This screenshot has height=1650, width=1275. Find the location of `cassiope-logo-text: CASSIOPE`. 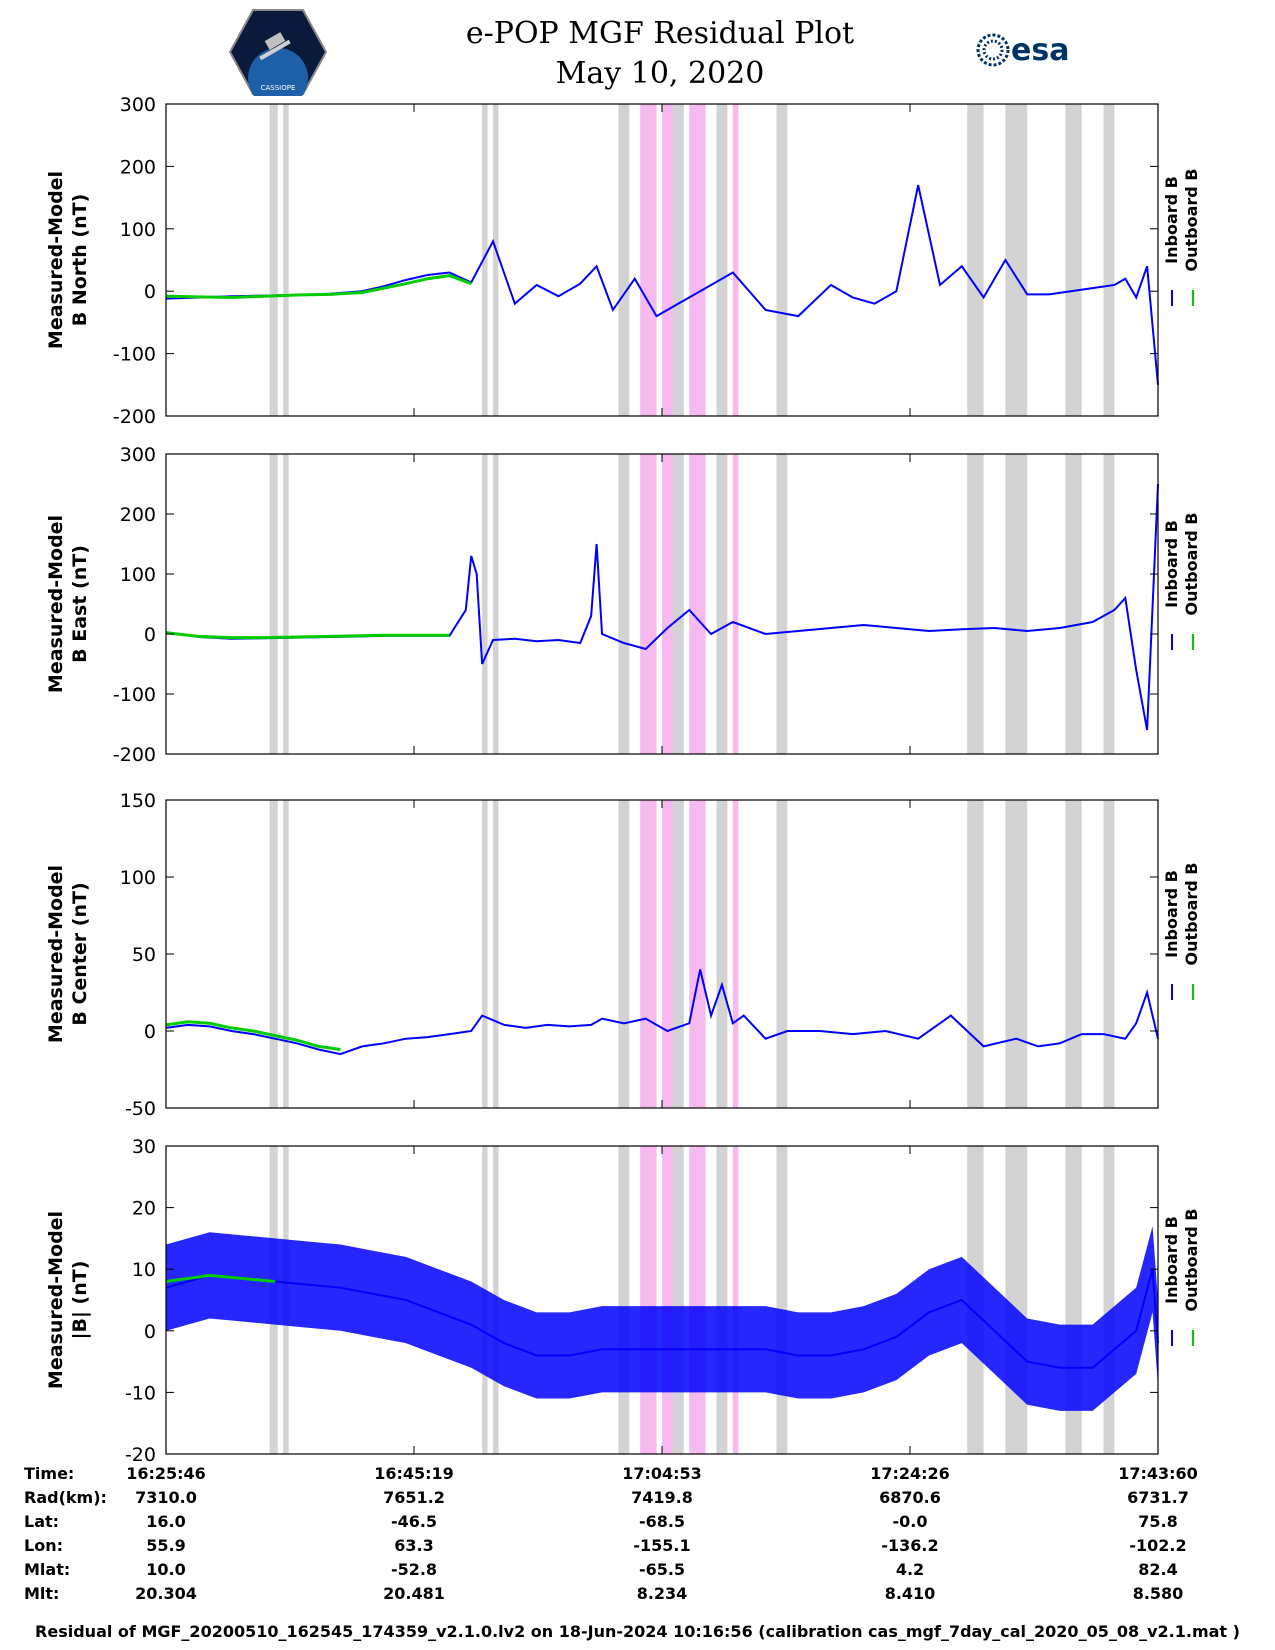

cassiope-logo-text: CASSIOPE is located at coordinates (278, 88).